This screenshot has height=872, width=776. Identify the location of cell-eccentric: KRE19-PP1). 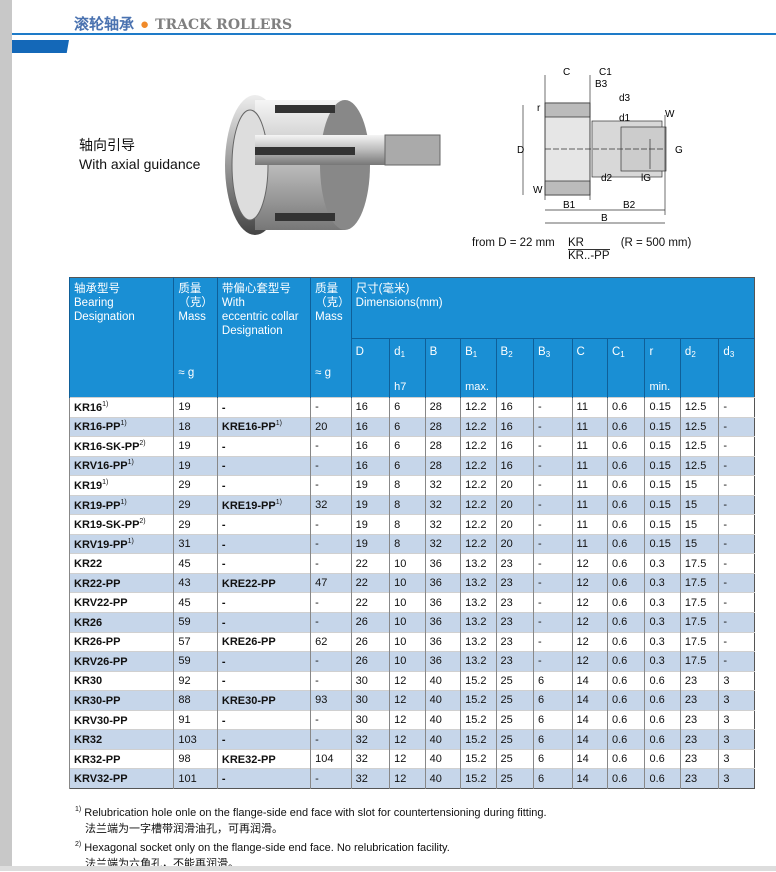
(263, 505).